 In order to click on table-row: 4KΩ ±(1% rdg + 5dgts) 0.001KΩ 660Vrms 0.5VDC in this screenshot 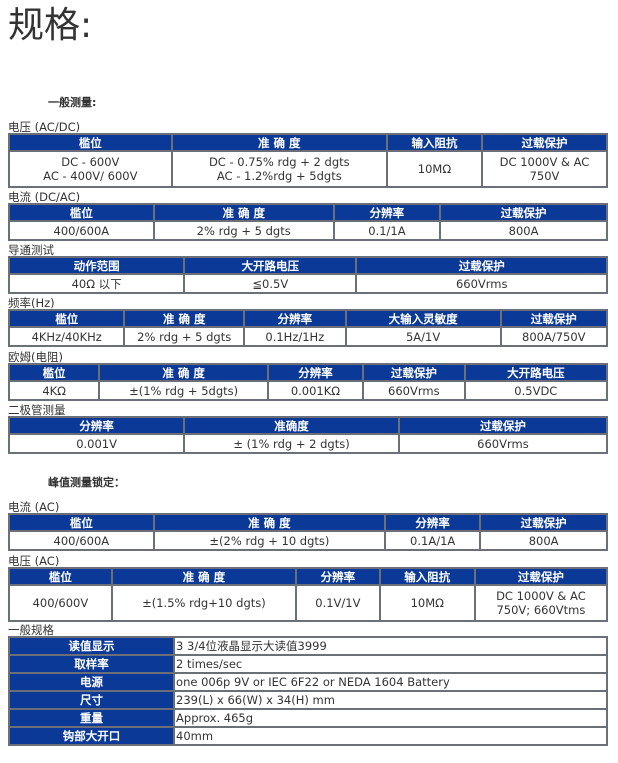, I will do `click(308, 390)`.